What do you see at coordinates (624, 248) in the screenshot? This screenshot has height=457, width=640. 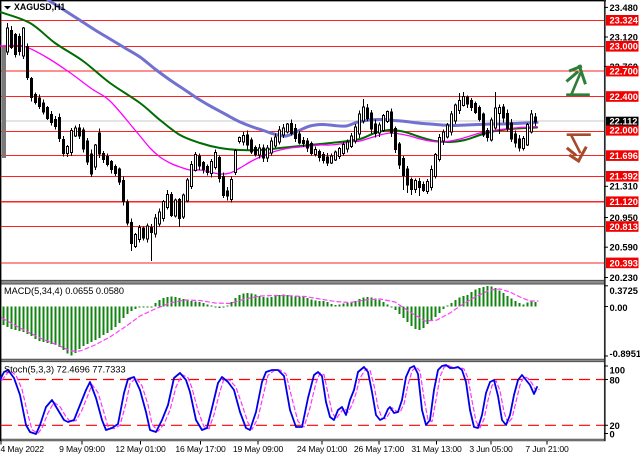 I see `svg-text: 20.590` at bounding box center [624, 248].